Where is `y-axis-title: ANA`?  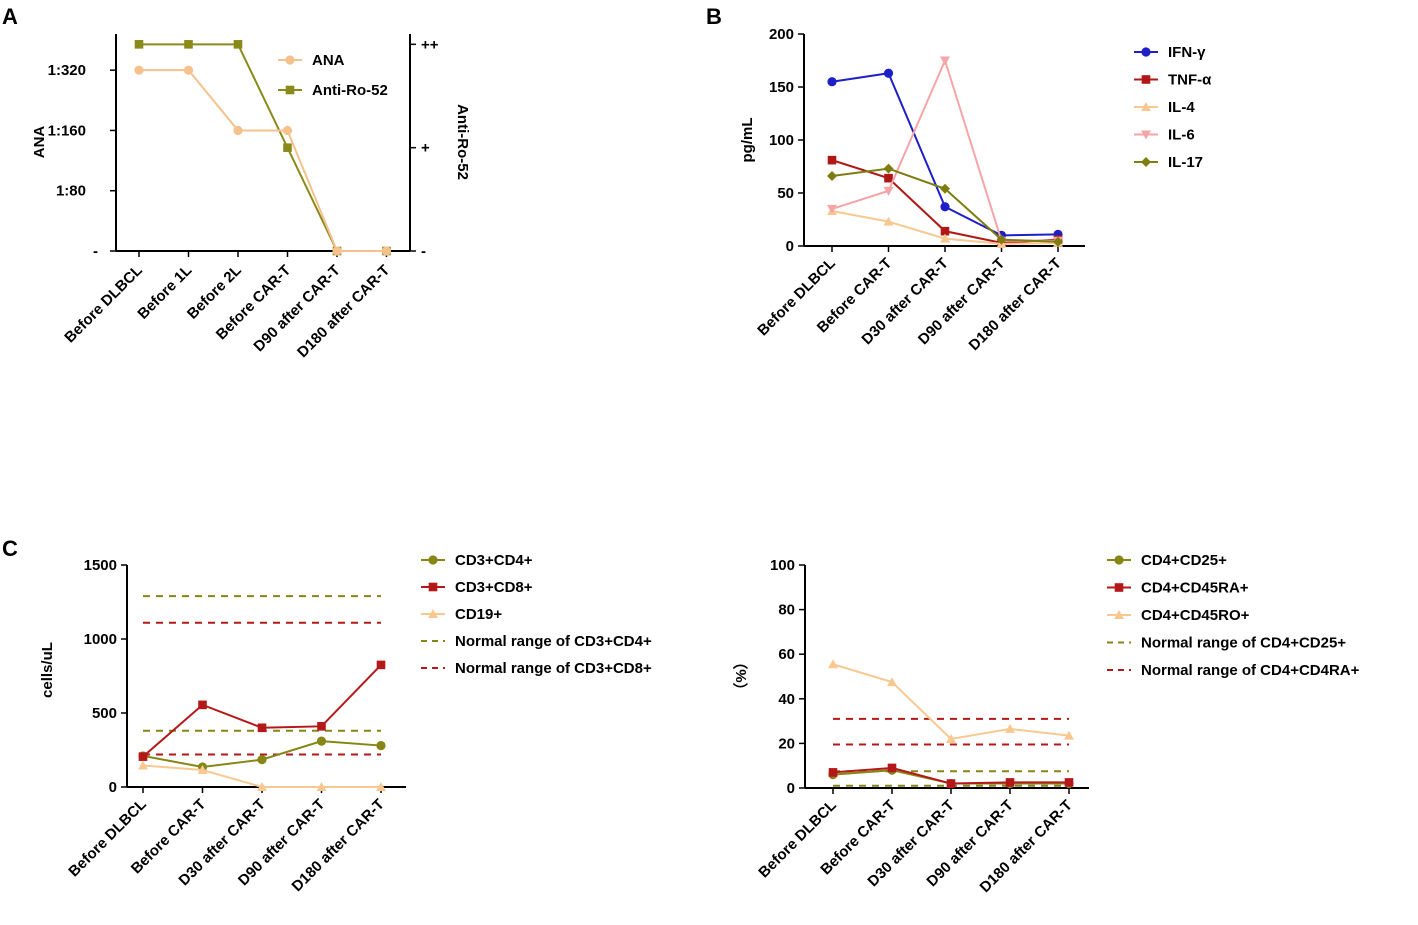 y-axis-title: ANA is located at coordinates (39, 142).